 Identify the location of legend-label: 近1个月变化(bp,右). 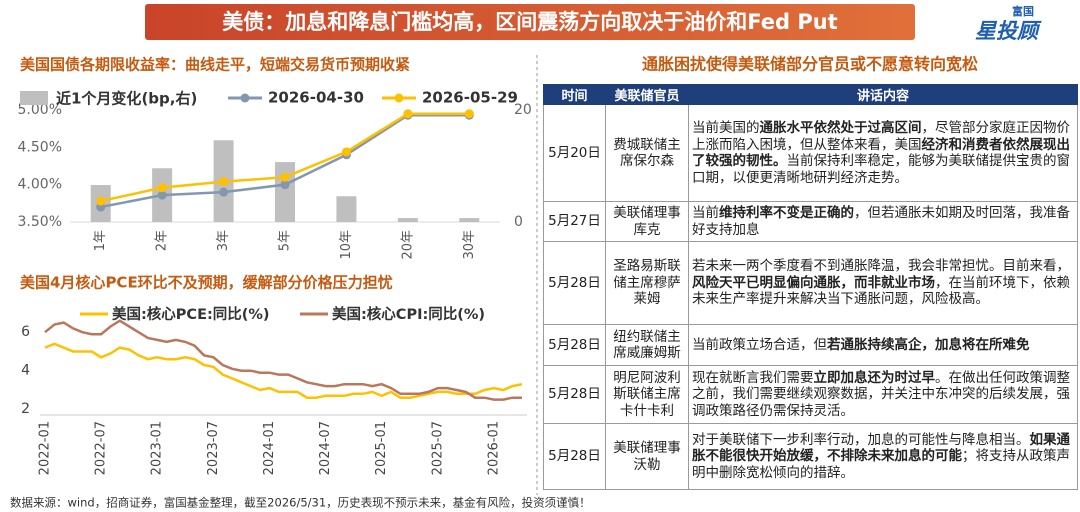
(126, 99).